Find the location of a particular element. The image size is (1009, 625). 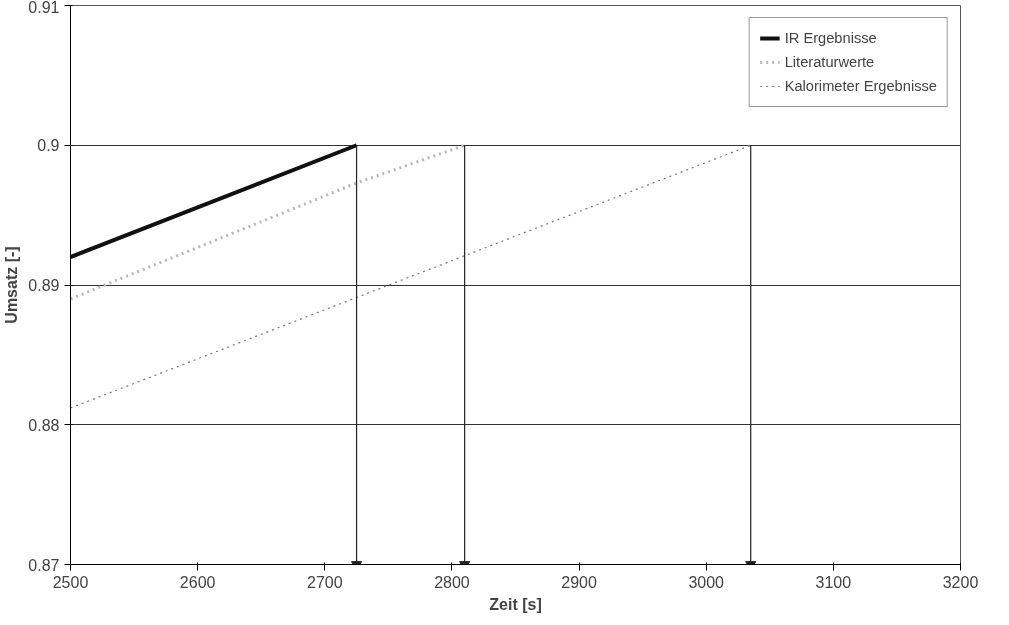

x-axis-title: Zeit [s] is located at coordinates (515, 604).